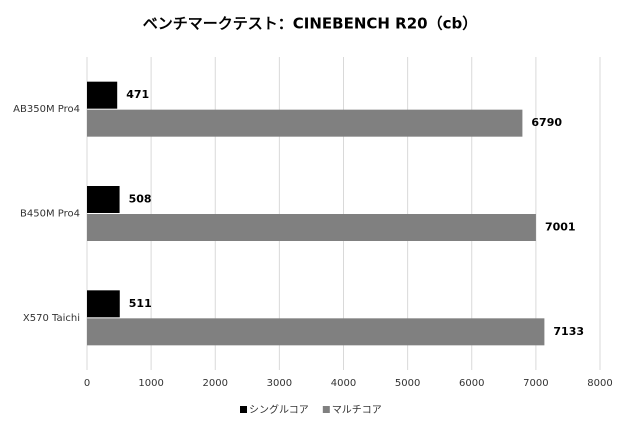  I want to click on y-tick-label: X570 Taichi, so click(51, 318).